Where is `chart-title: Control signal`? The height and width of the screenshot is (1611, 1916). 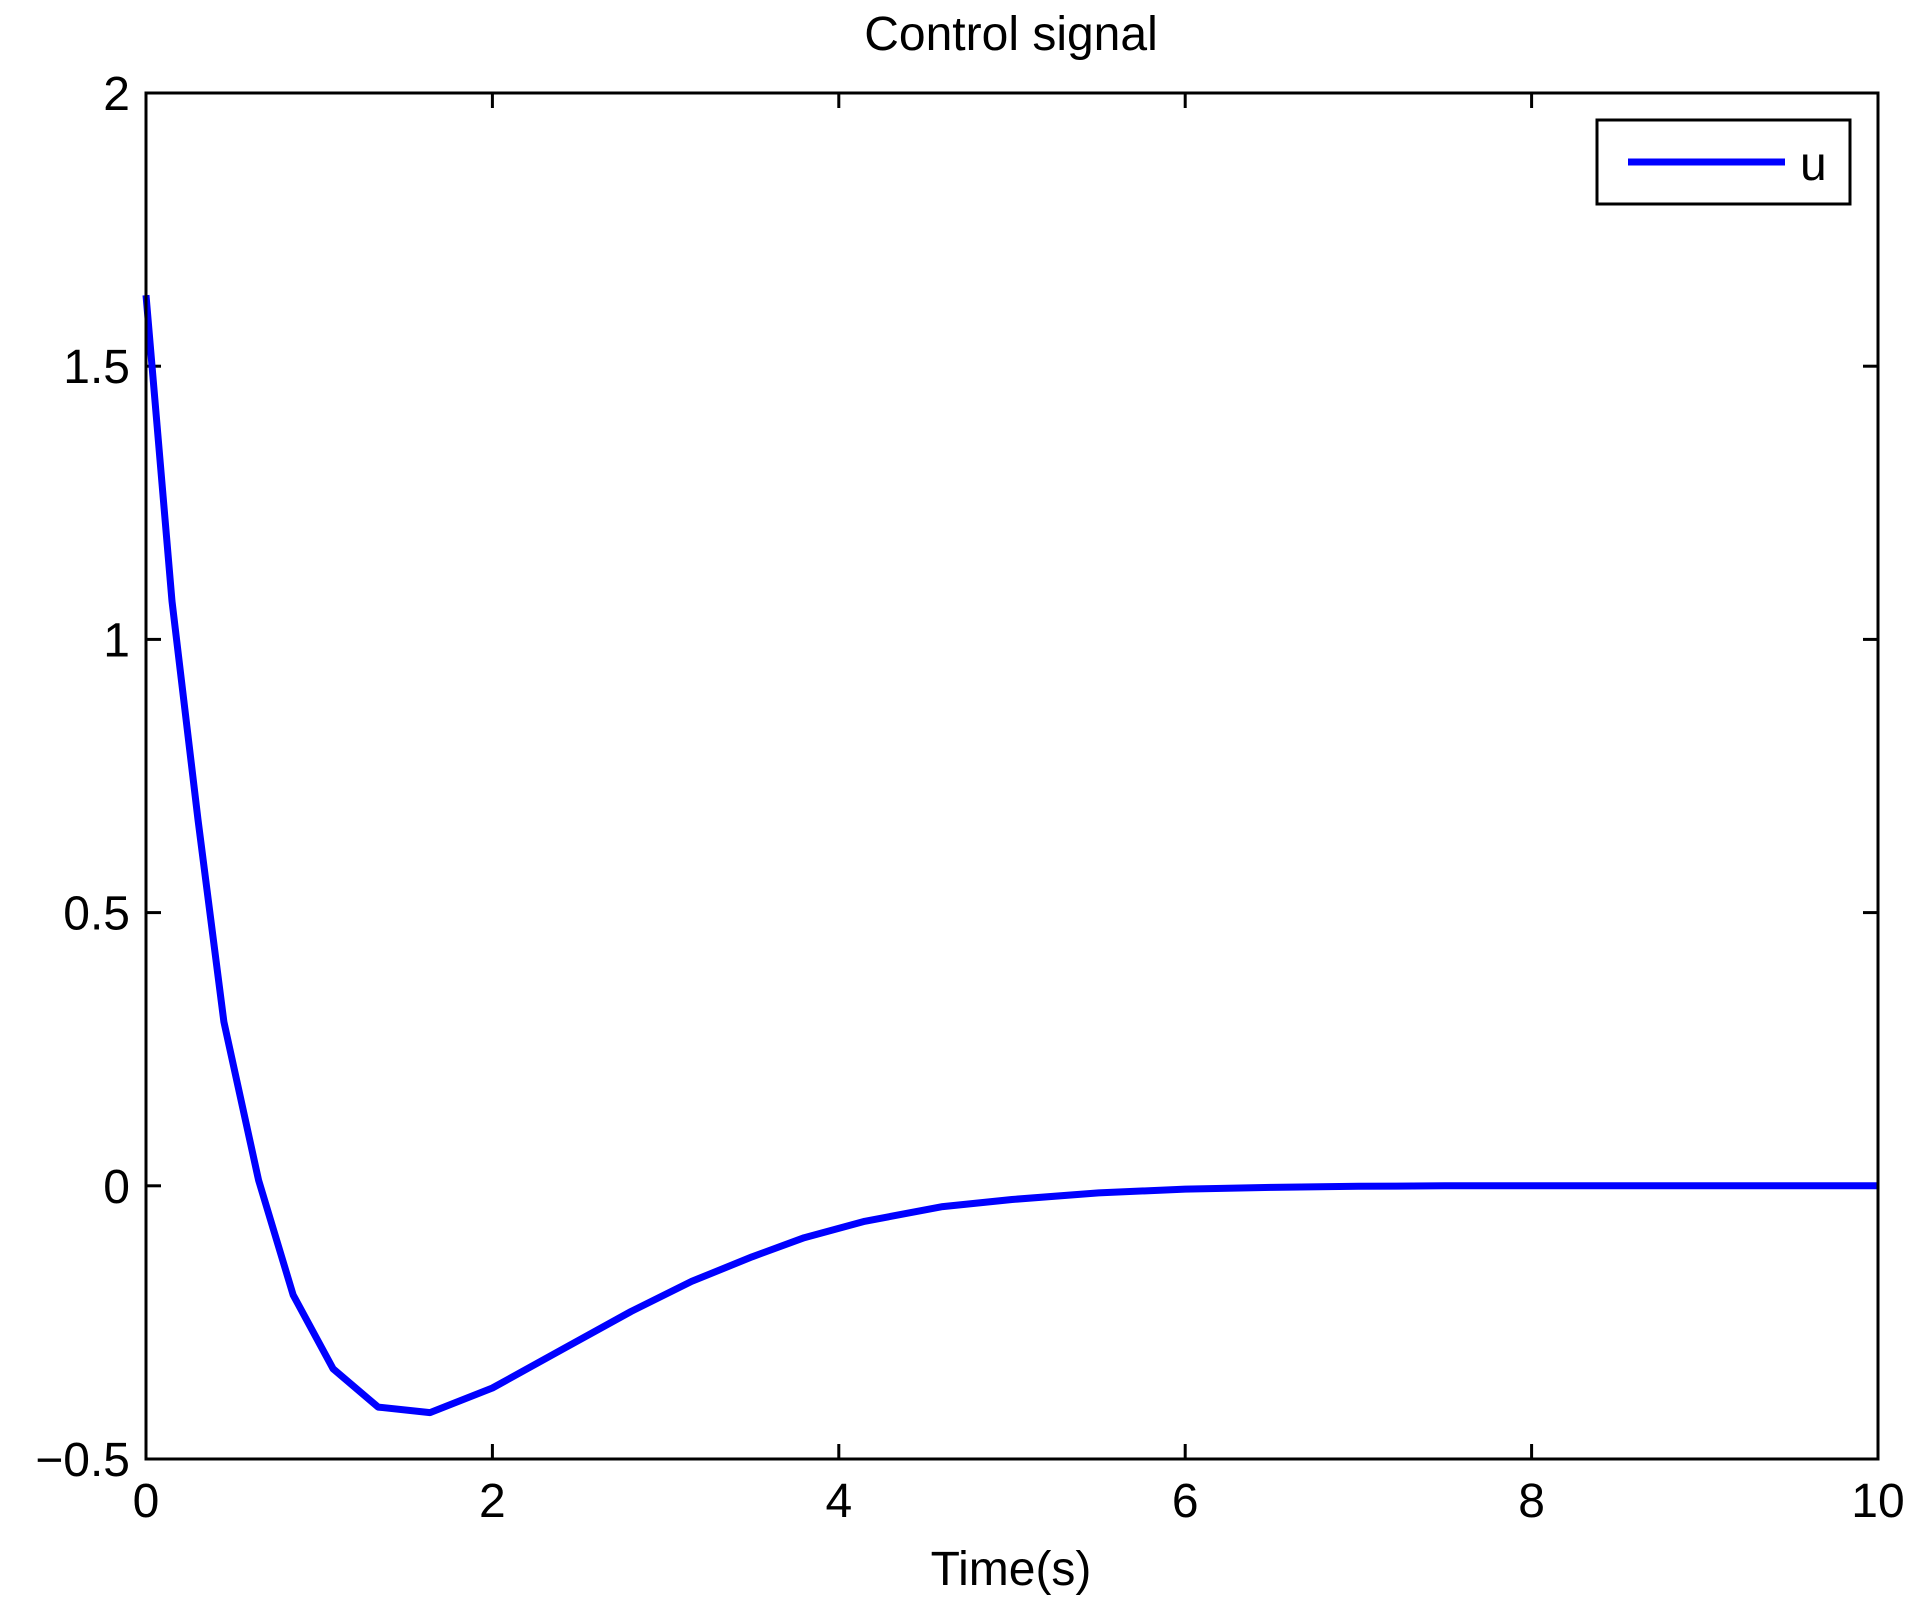 chart-title: Control signal is located at coordinates (1010, 34).